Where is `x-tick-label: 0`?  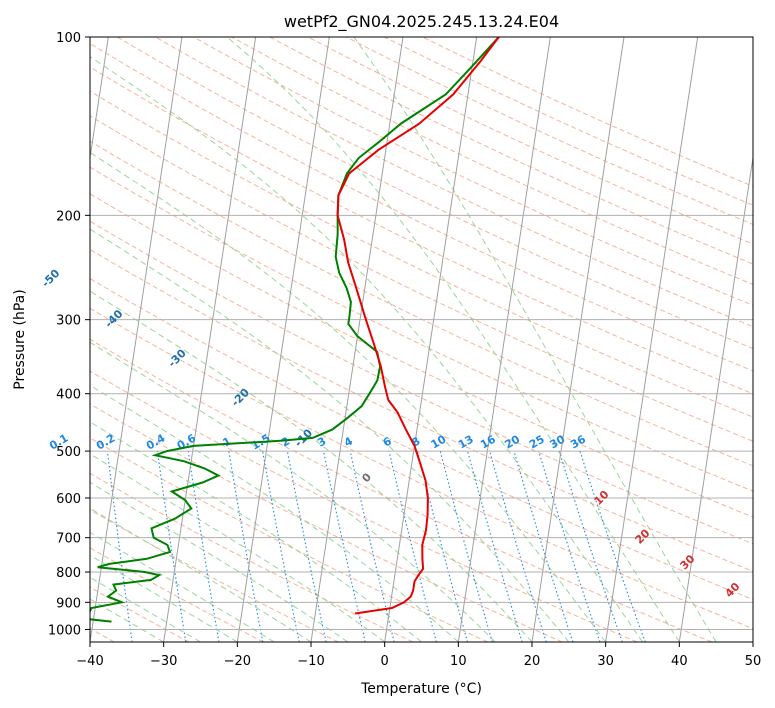
x-tick-label: 0 is located at coordinates (385, 661).